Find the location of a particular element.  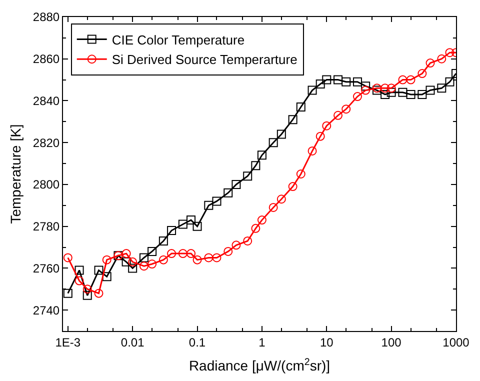

x-tick-label: 1 is located at coordinates (262, 342).